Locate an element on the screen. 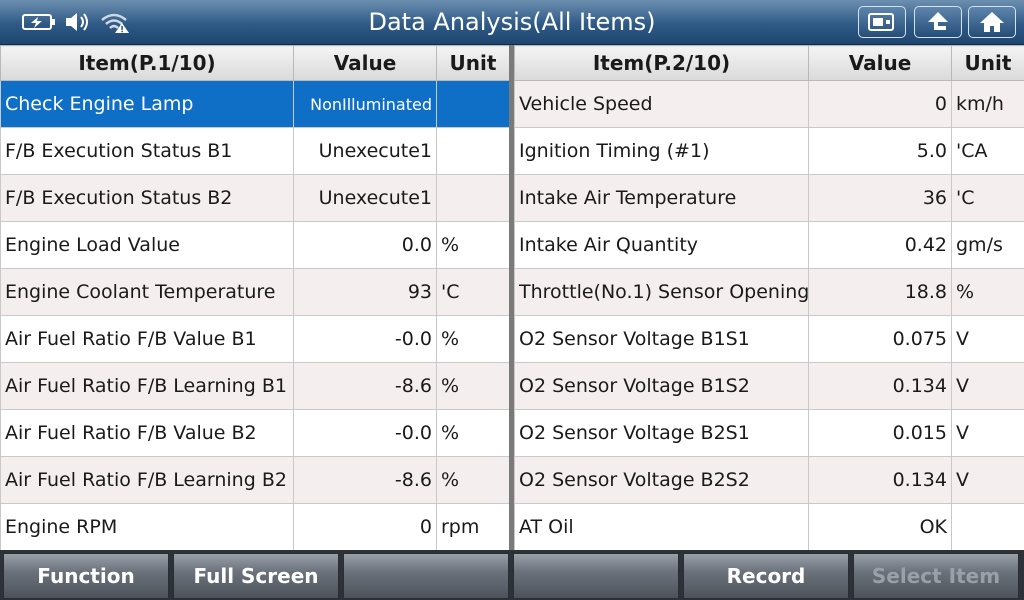 The image size is (1024, 600). item-name: O2 Sensor Voltage B1S1 is located at coordinates (661, 339).